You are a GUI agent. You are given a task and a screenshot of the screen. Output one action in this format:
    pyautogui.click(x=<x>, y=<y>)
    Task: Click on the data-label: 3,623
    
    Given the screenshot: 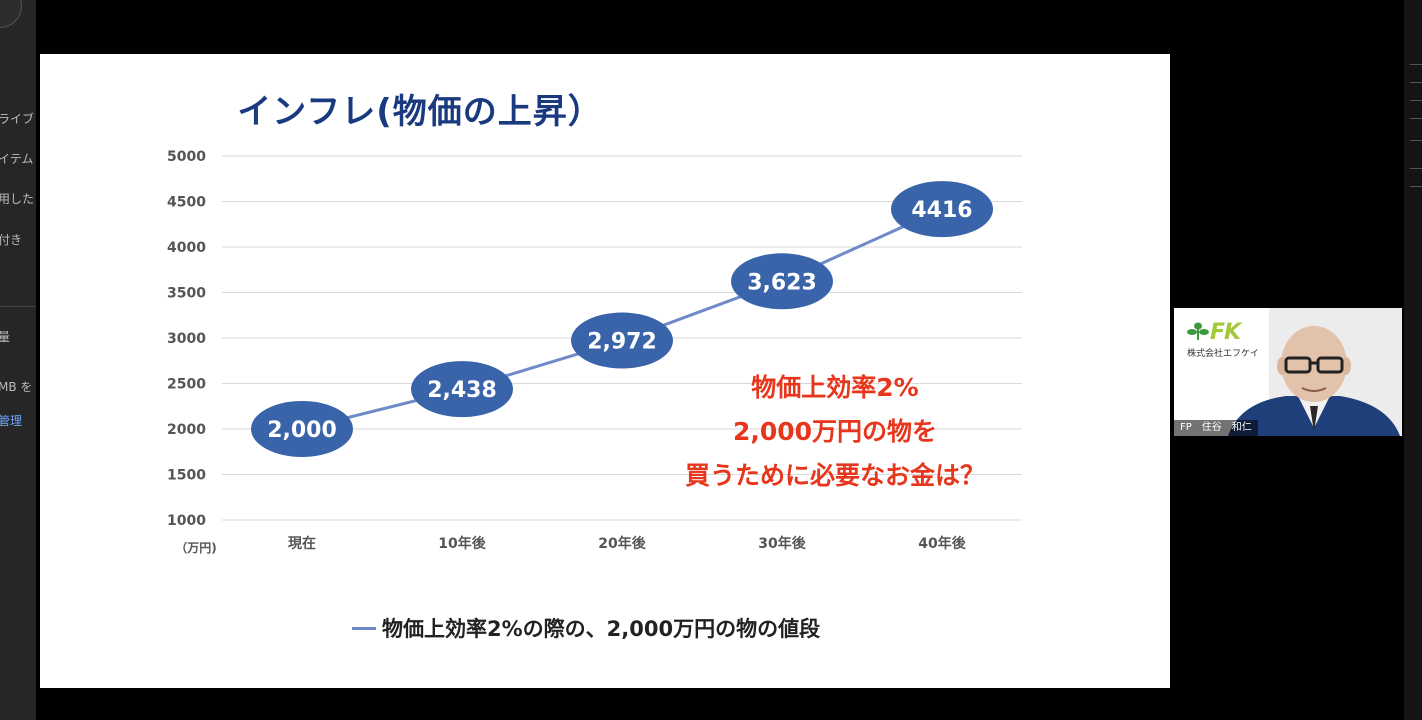 What is the action you would take?
    pyautogui.click(x=782, y=282)
    